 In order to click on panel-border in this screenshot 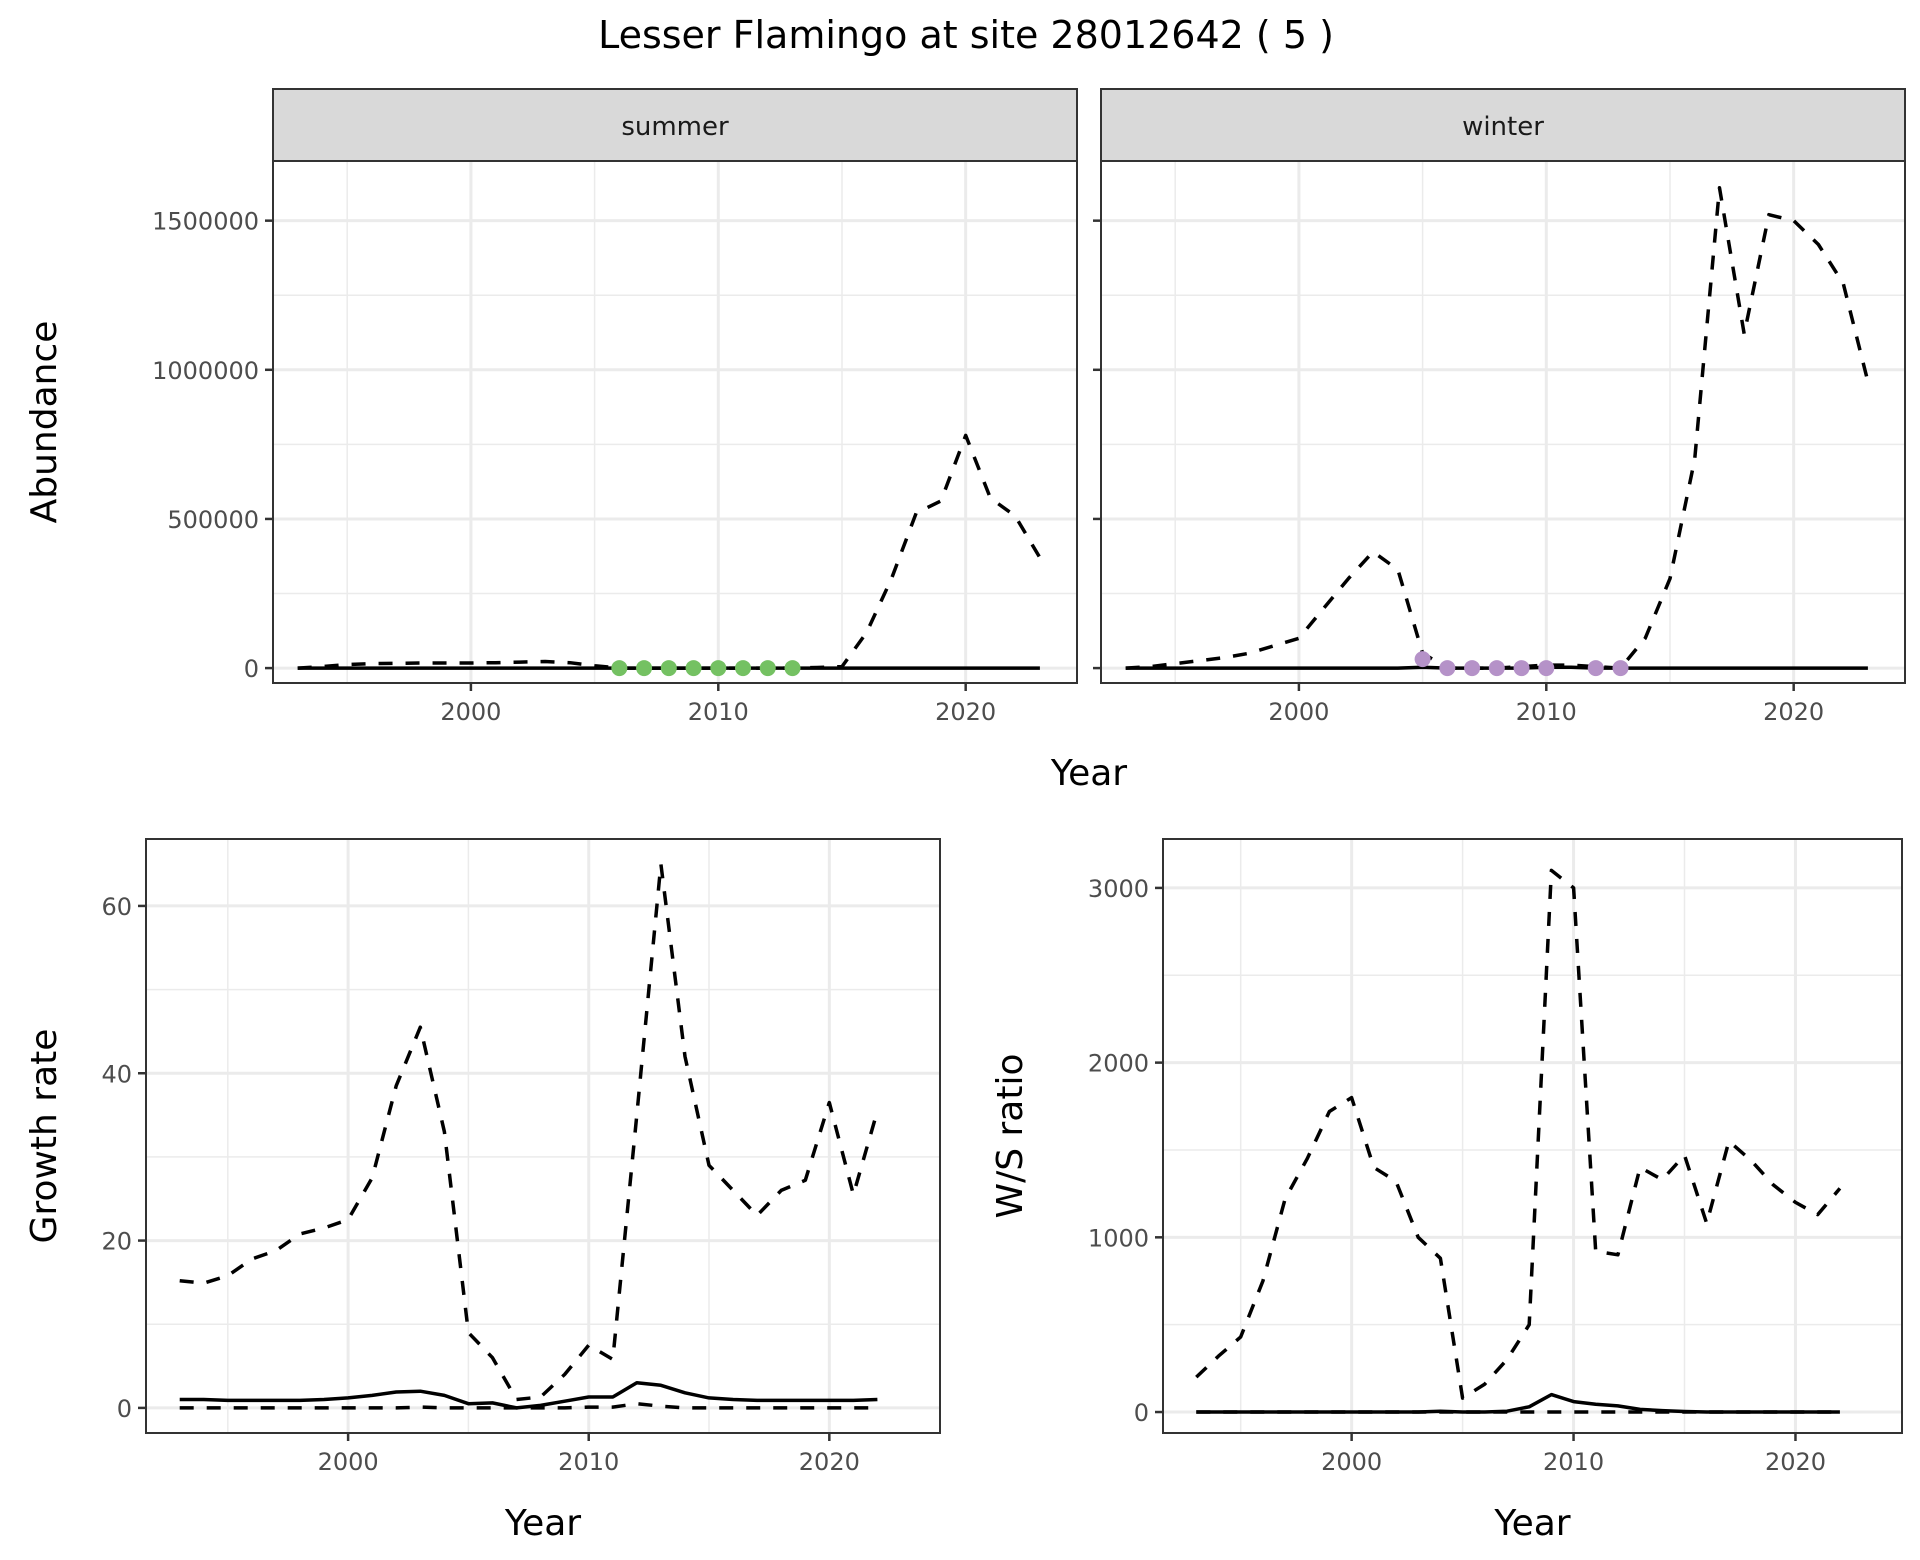, I will do `click(1532, 1136)`.